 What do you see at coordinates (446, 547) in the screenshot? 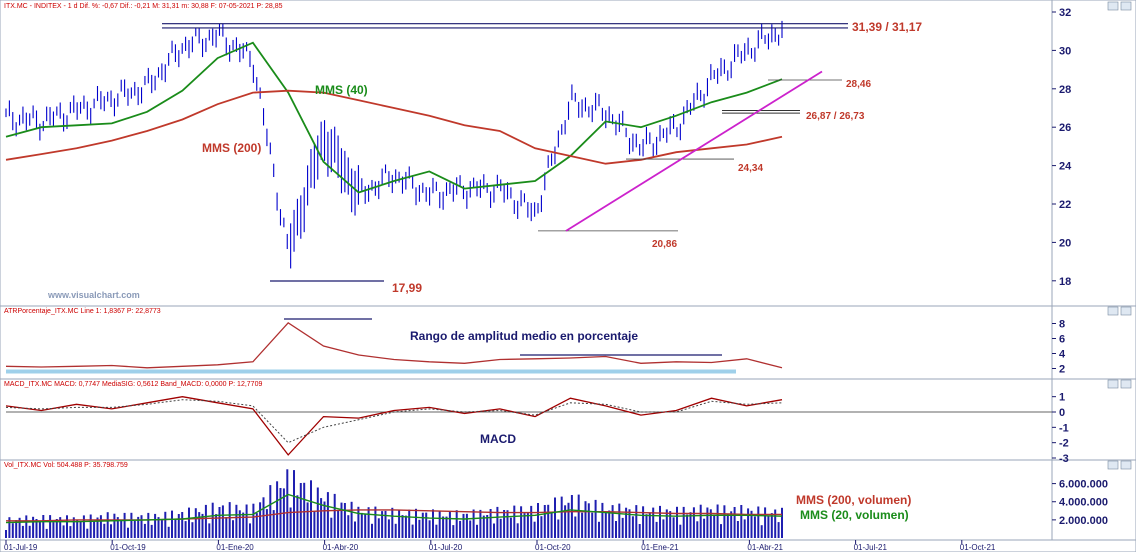
I see `x-tick-label: 01-Jul-20` at bounding box center [446, 547].